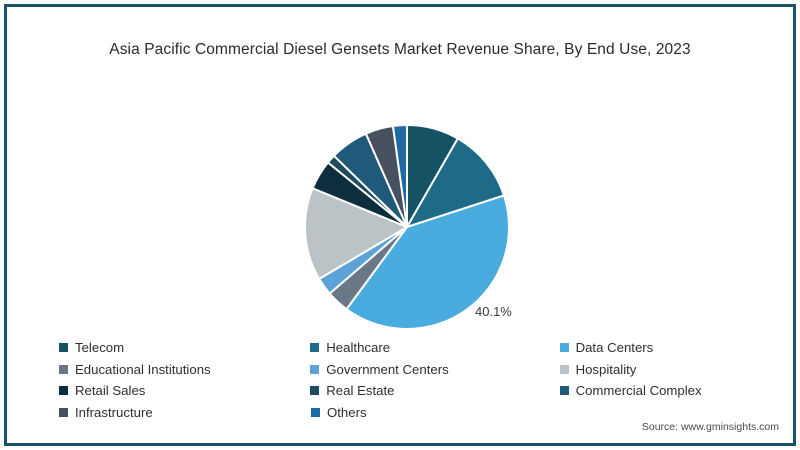  I want to click on legend-item-commercial-complex: Commercial Complex, so click(659, 391).